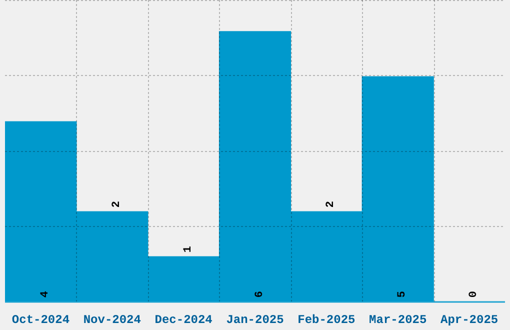 The height and width of the screenshot is (330, 510). I want to click on x-tick-label: Jan-2025, so click(255, 319).